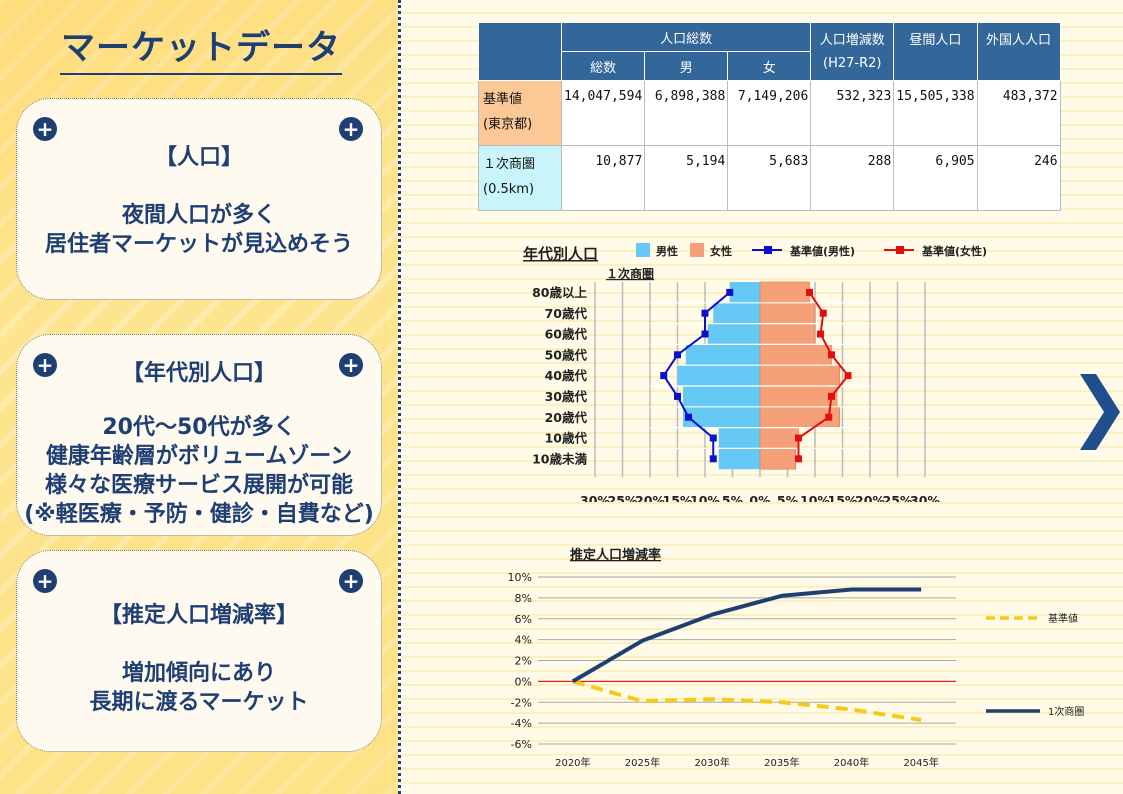  I want to click on y-category-label: 80歳以上, so click(559, 292).